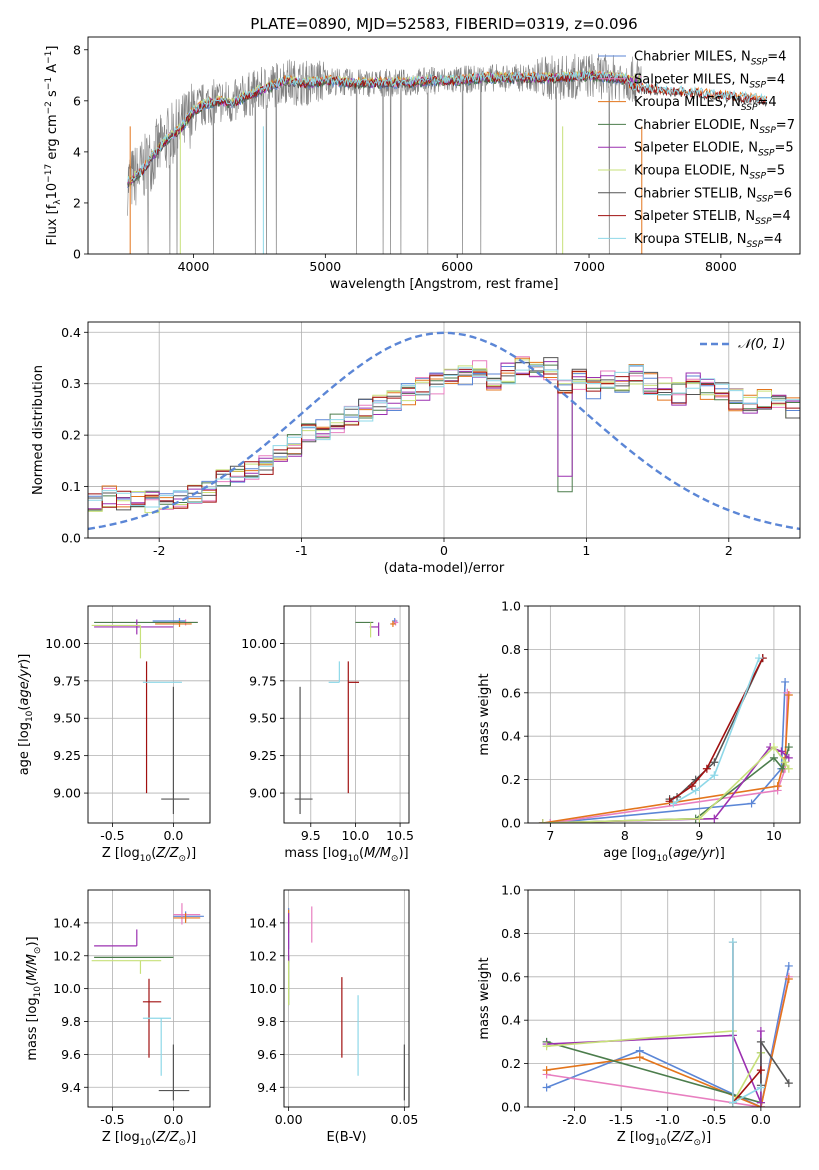 This screenshot has height=1170, width=819. Describe the element at coordinates (346, 1137) in the screenshot. I see `x-axis-label: E(B-V)` at that location.